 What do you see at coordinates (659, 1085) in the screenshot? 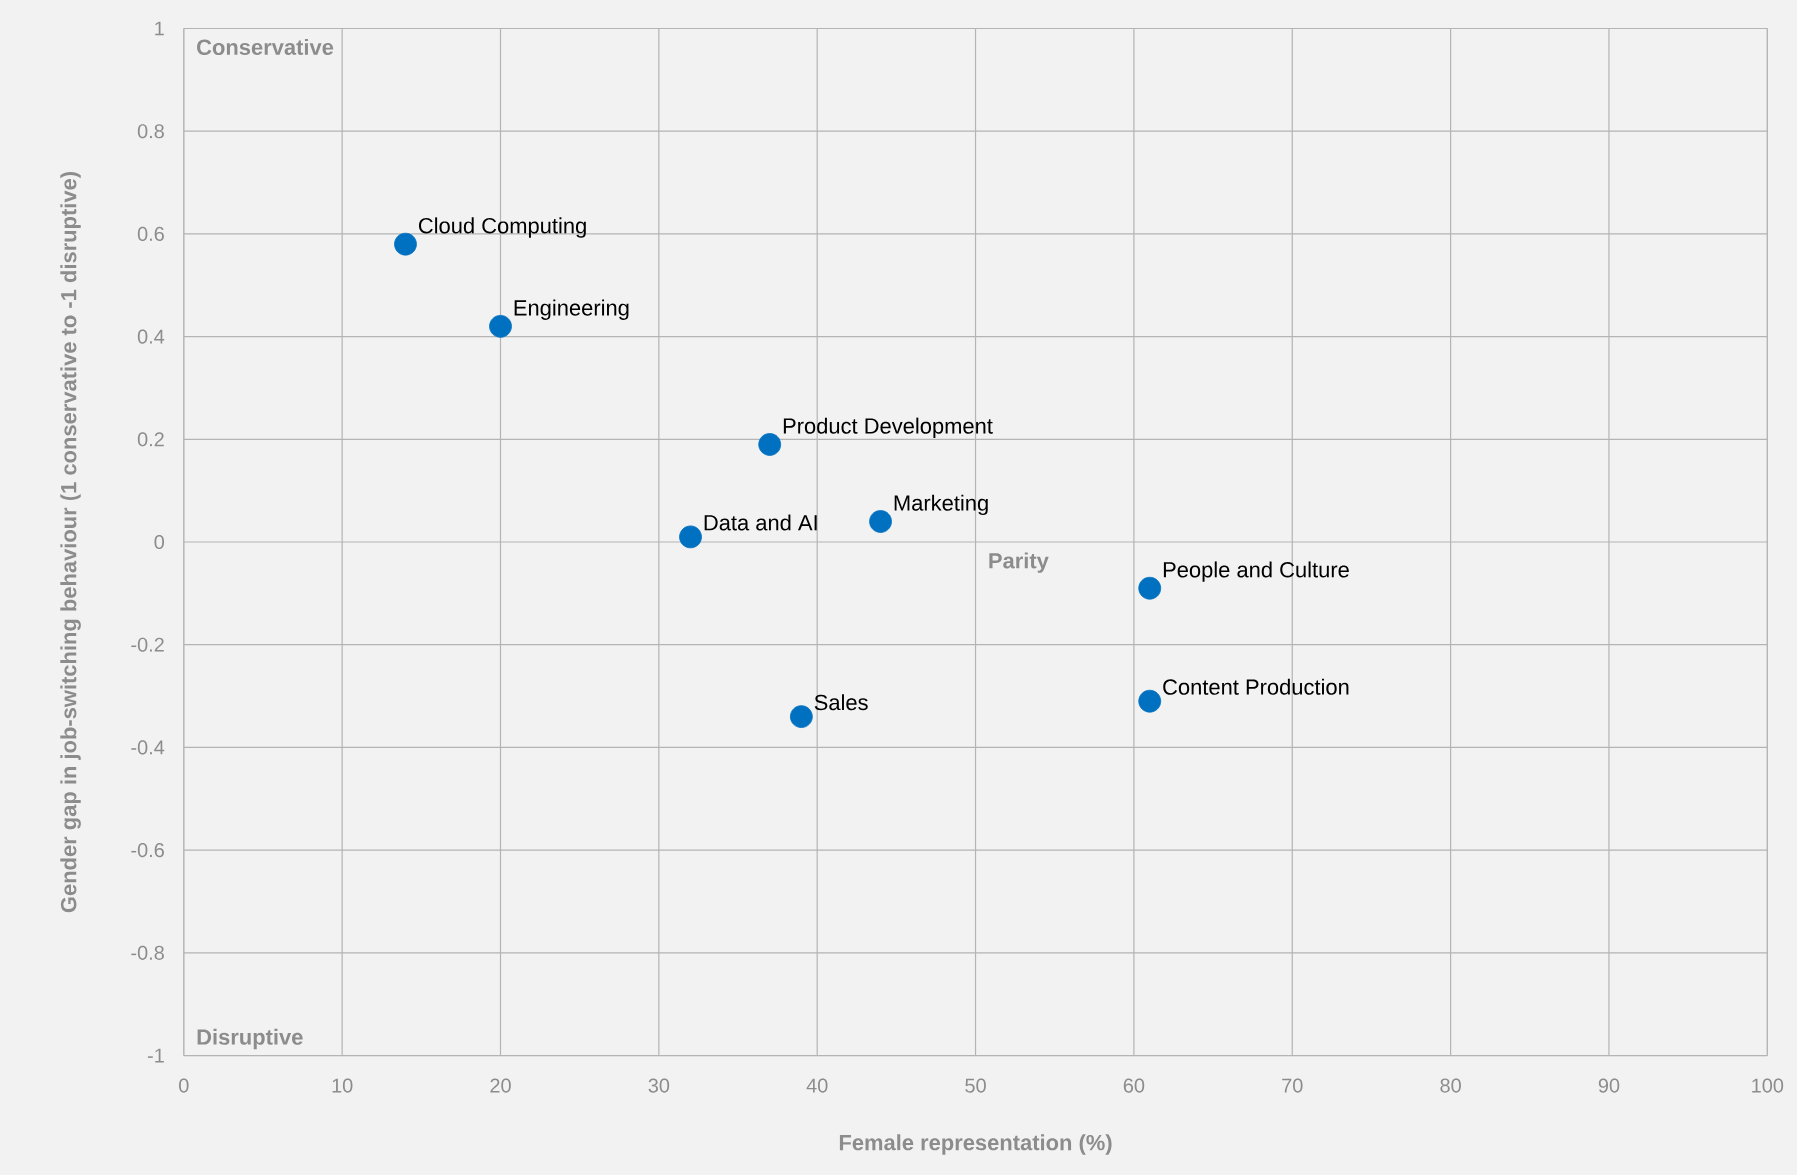
I see `x-tick-label: 30` at bounding box center [659, 1085].